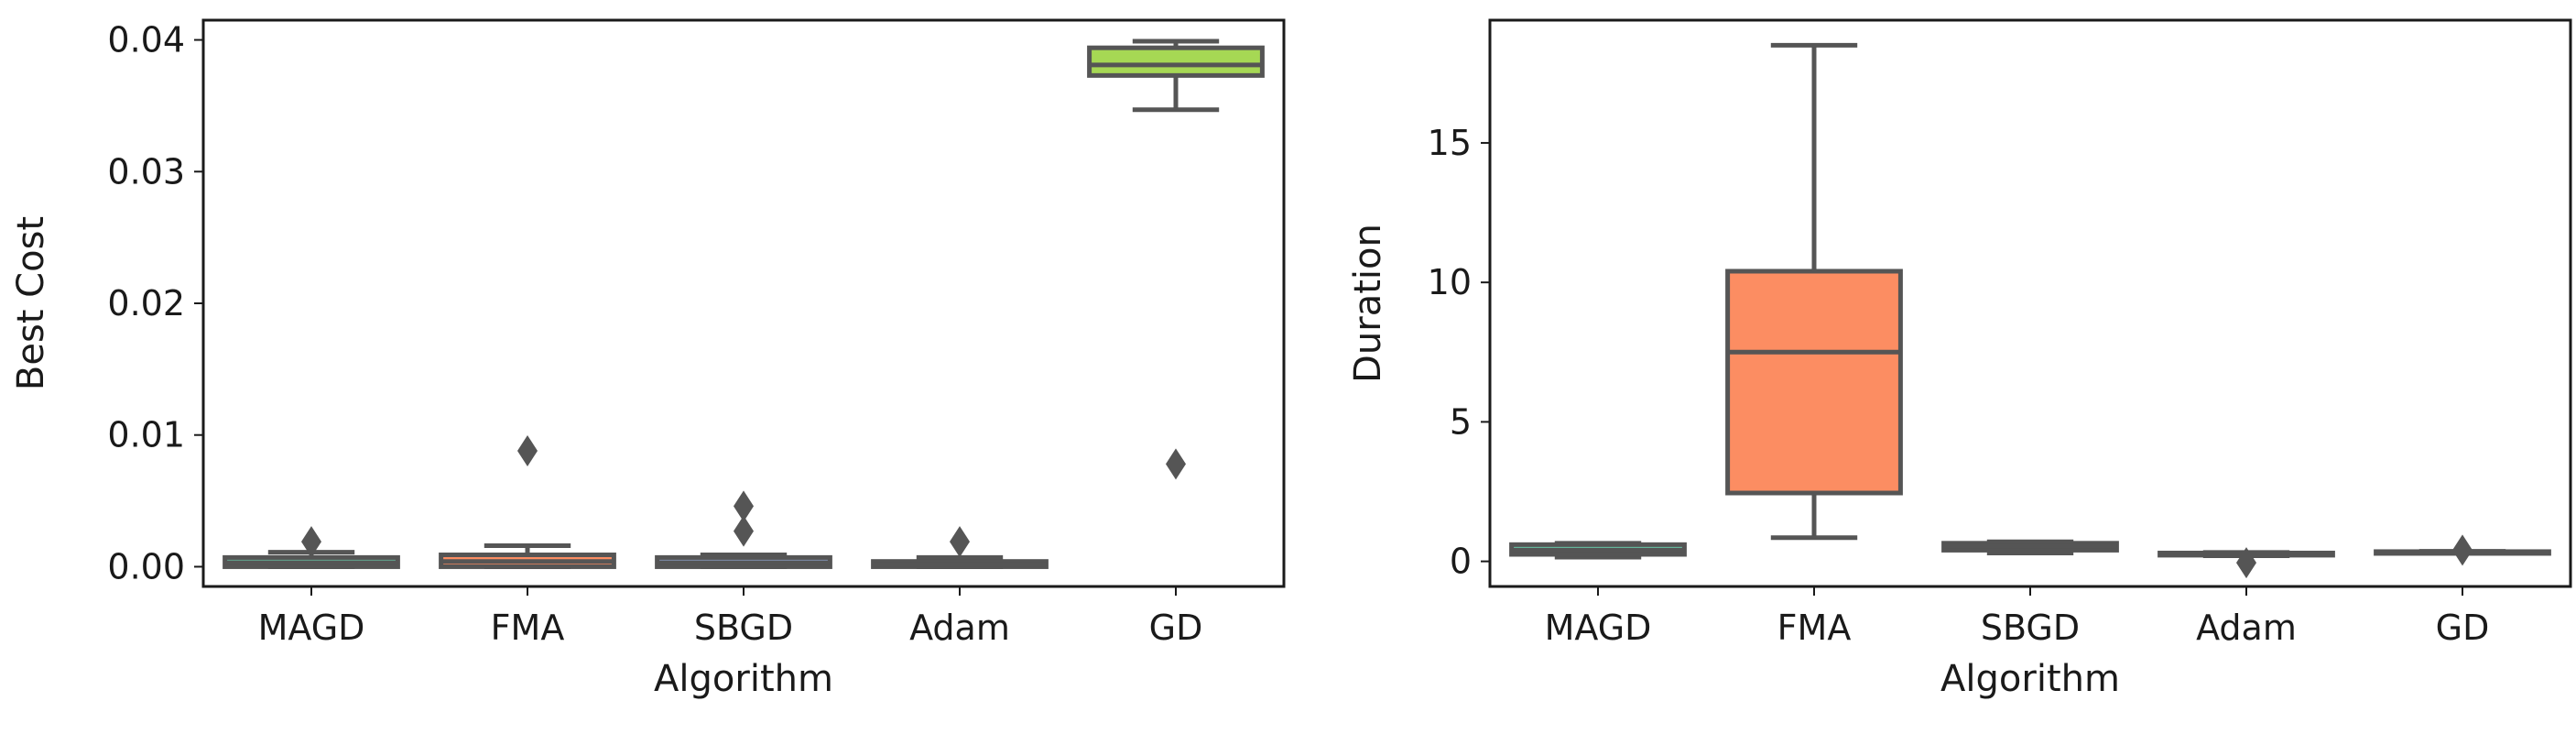 The height and width of the screenshot is (734, 2576). Describe the element at coordinates (146, 303) in the screenshot. I see `y-tick-label: 0.02` at that location.